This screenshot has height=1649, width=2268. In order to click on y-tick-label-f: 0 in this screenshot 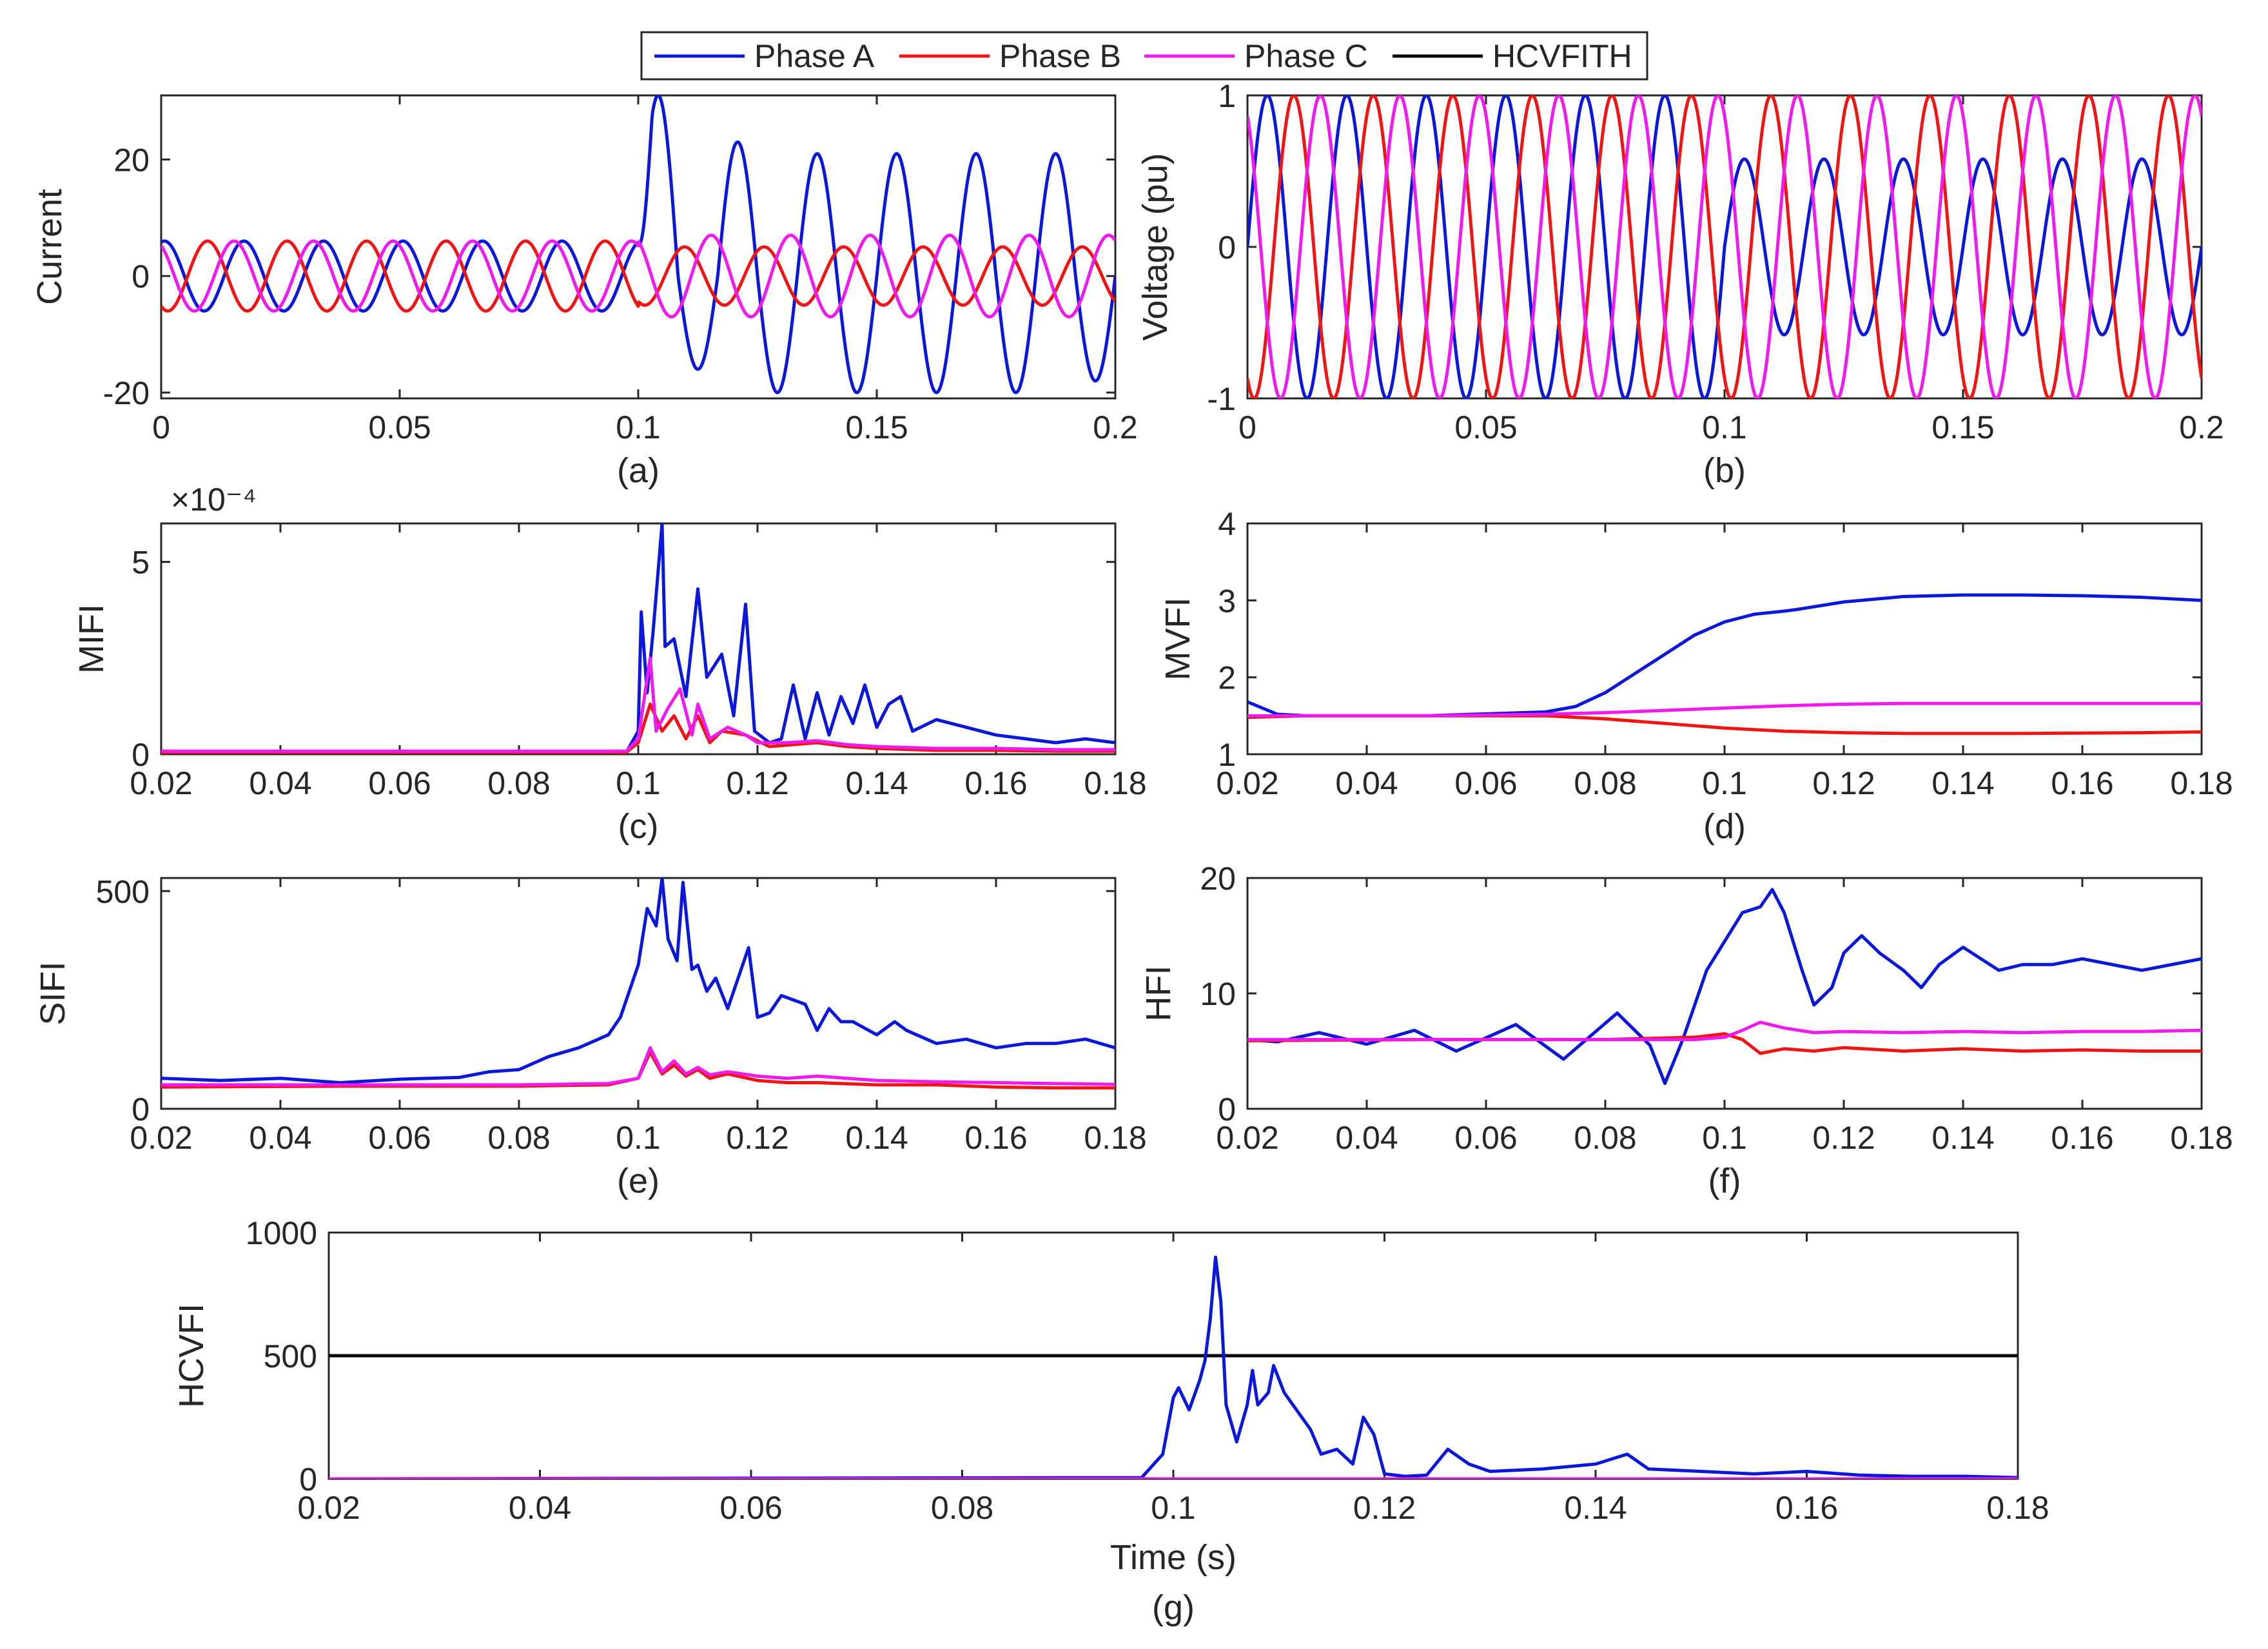, I will do `click(1227, 1109)`.